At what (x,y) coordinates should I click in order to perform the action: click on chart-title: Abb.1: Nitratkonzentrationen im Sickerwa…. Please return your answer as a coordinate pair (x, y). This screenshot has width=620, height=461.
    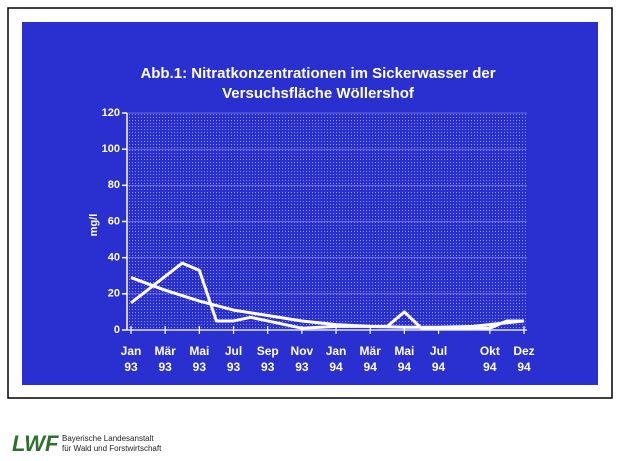
    Looking at the image, I should click on (317, 73).